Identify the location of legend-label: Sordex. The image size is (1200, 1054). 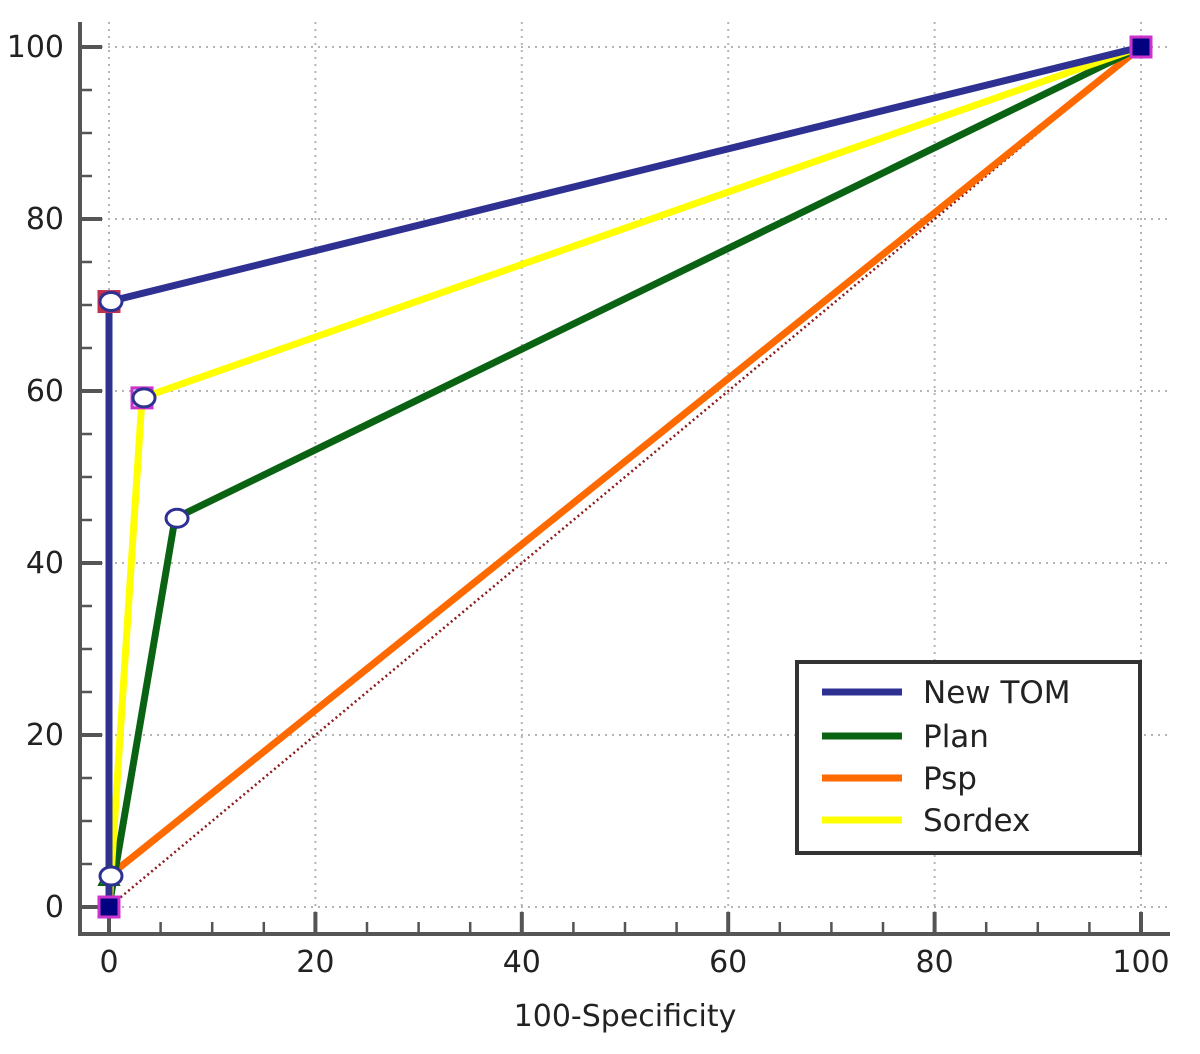
(976, 821).